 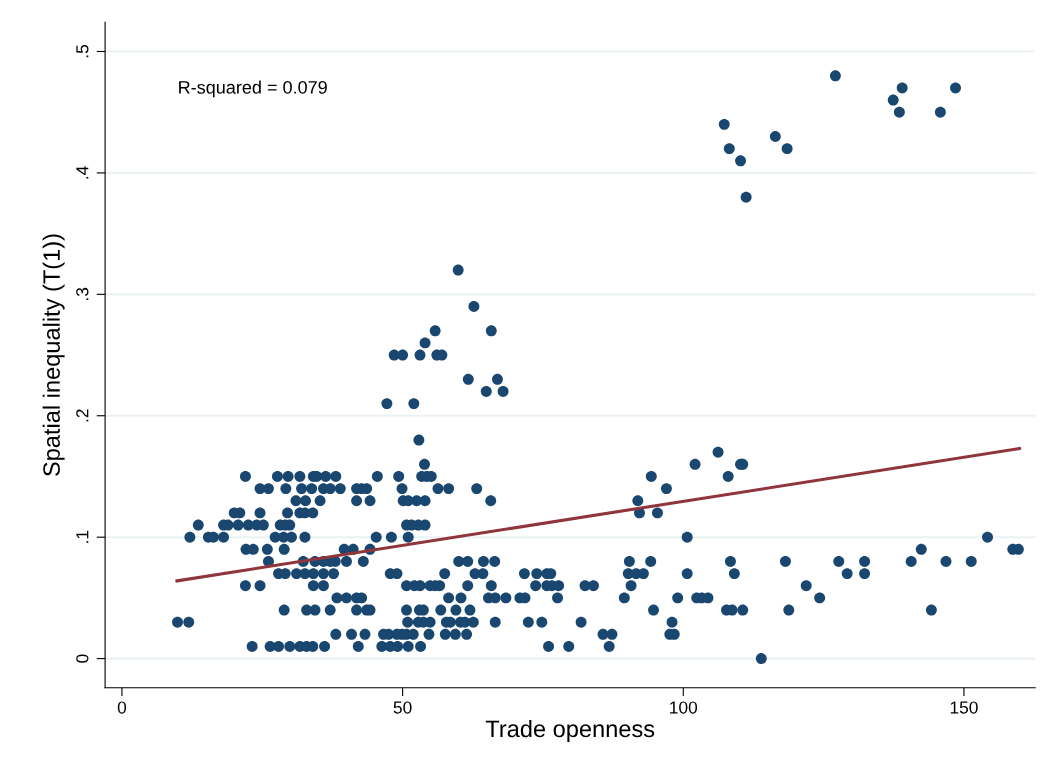 I want to click on x-tick-label: 50, so click(x=402, y=707).